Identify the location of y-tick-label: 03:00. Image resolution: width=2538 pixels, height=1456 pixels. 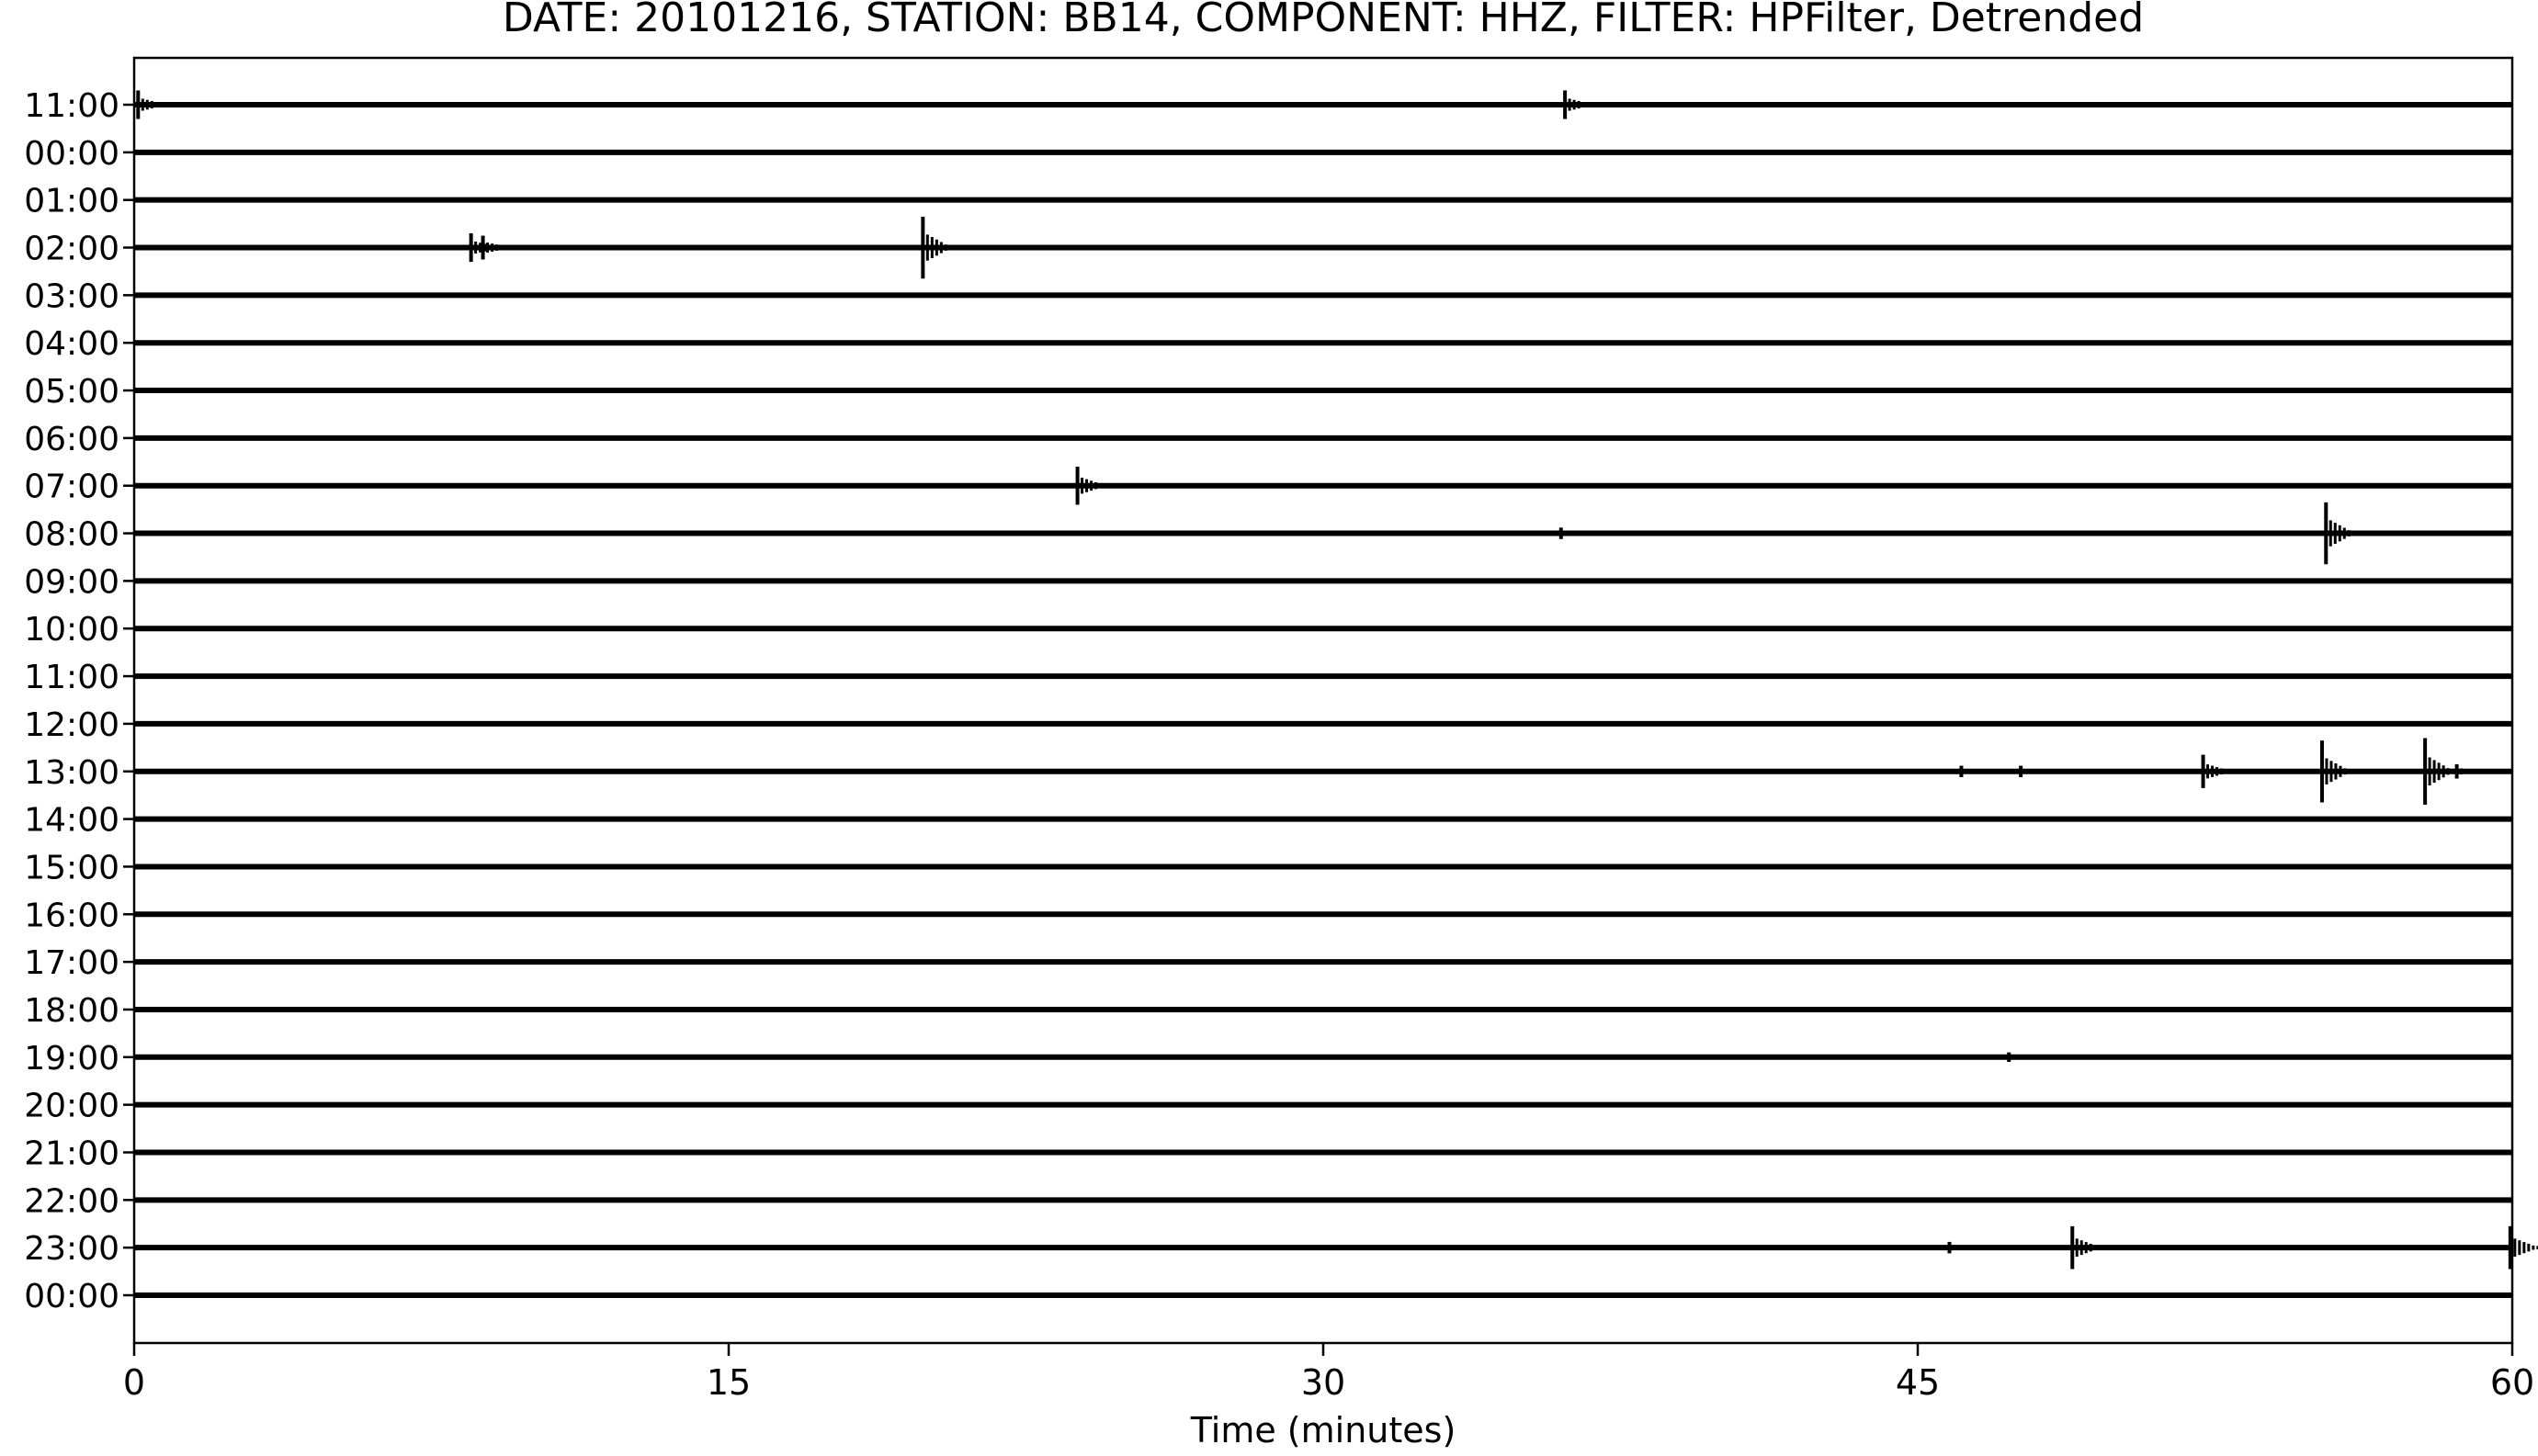
(71, 296).